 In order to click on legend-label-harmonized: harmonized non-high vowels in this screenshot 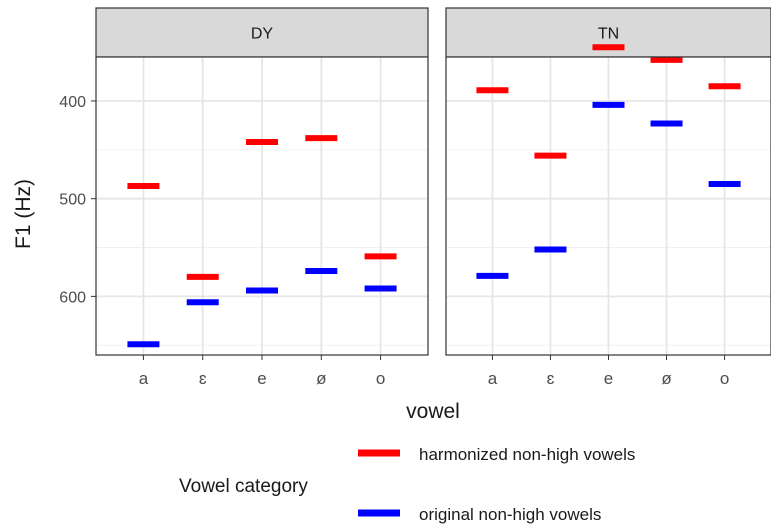, I will do `click(527, 454)`.